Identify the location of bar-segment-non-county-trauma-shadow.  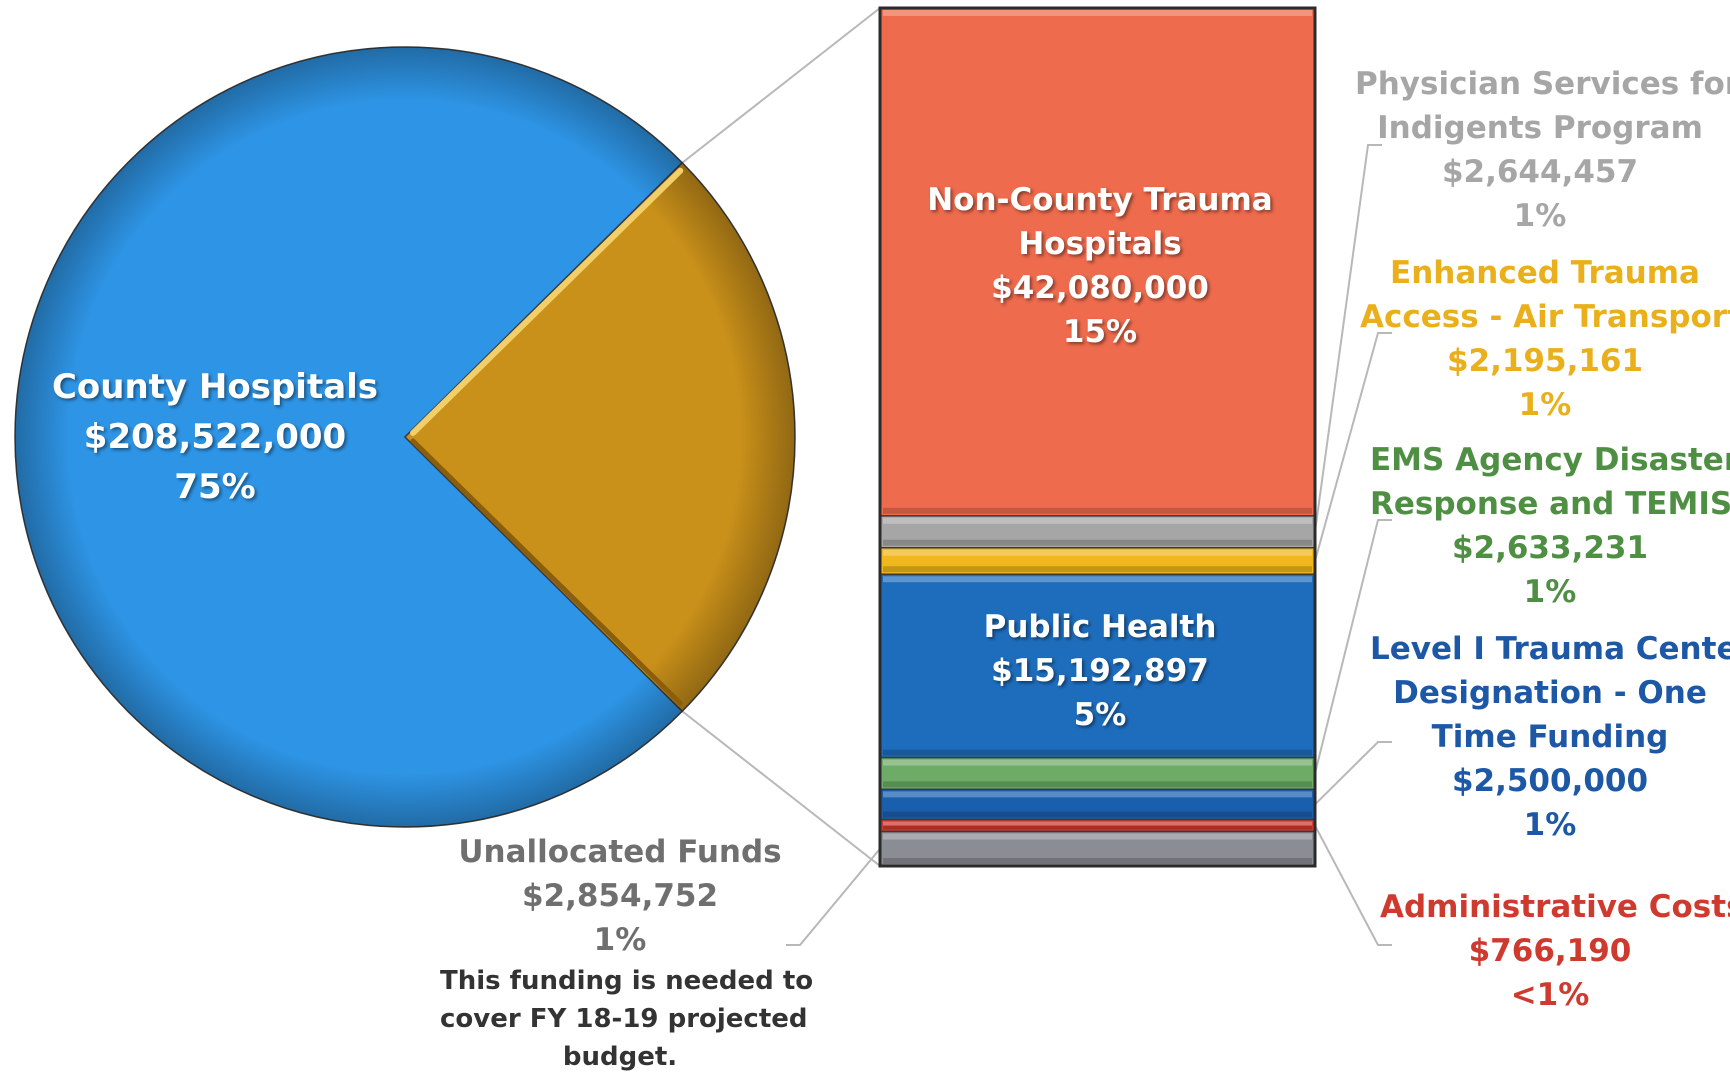
(1097, 510).